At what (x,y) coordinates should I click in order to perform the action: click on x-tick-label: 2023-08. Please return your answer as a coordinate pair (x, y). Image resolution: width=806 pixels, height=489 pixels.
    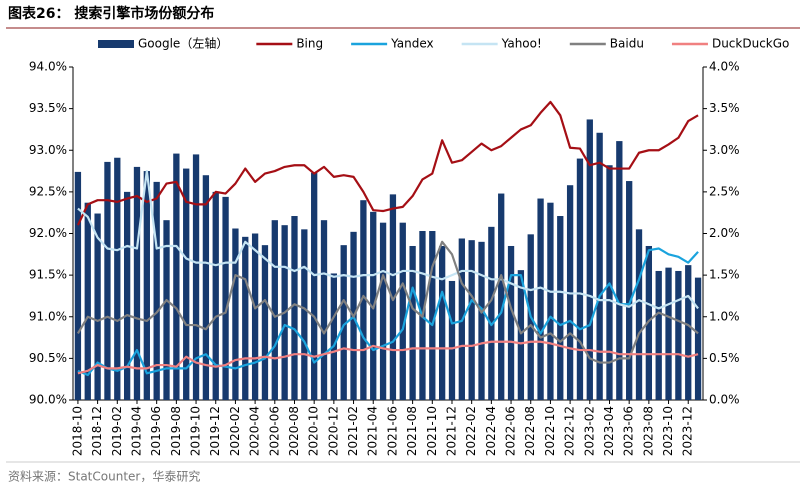
    Looking at the image, I should click on (648, 431).